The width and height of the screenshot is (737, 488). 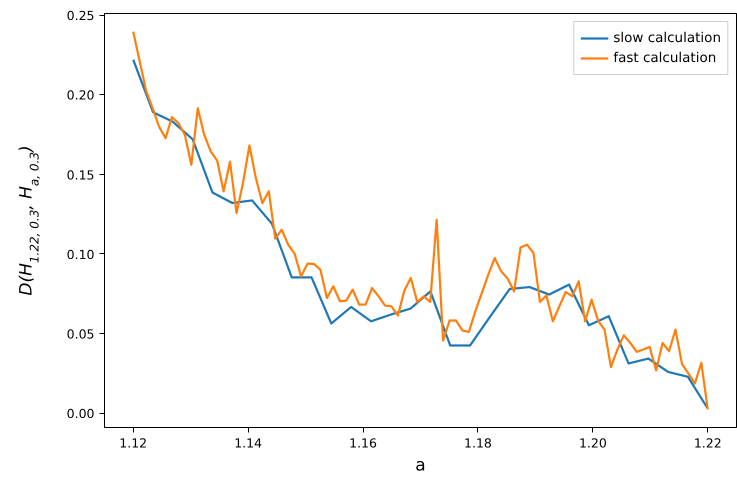 I want to click on y-tick-label: 0.15, so click(x=80, y=174).